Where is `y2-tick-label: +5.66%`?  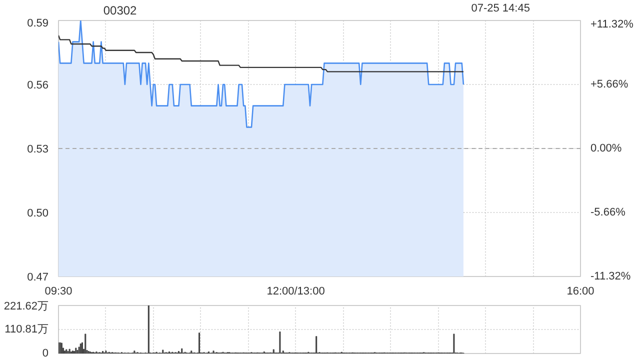 y2-tick-label: +5.66% is located at coordinates (609, 84).